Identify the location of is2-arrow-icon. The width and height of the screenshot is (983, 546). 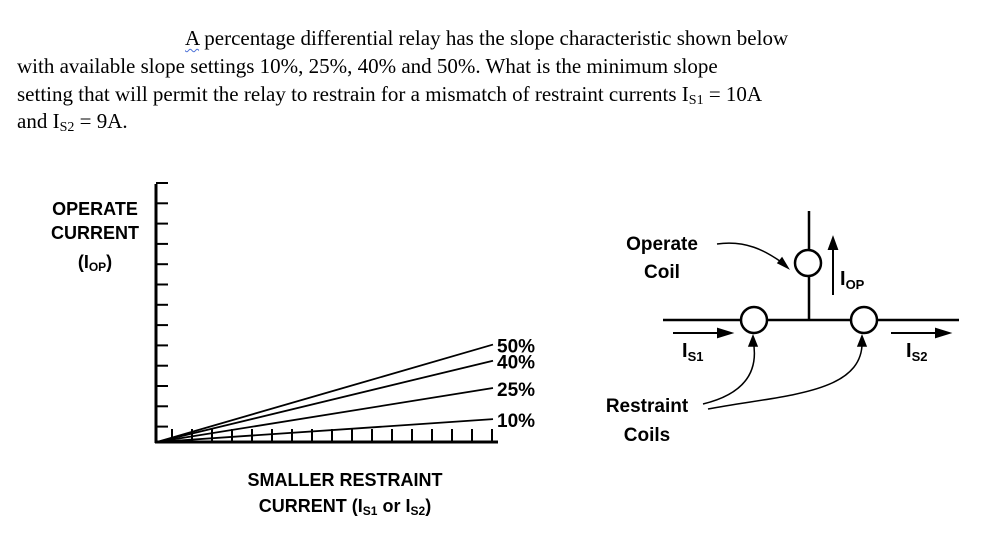
(922, 333).